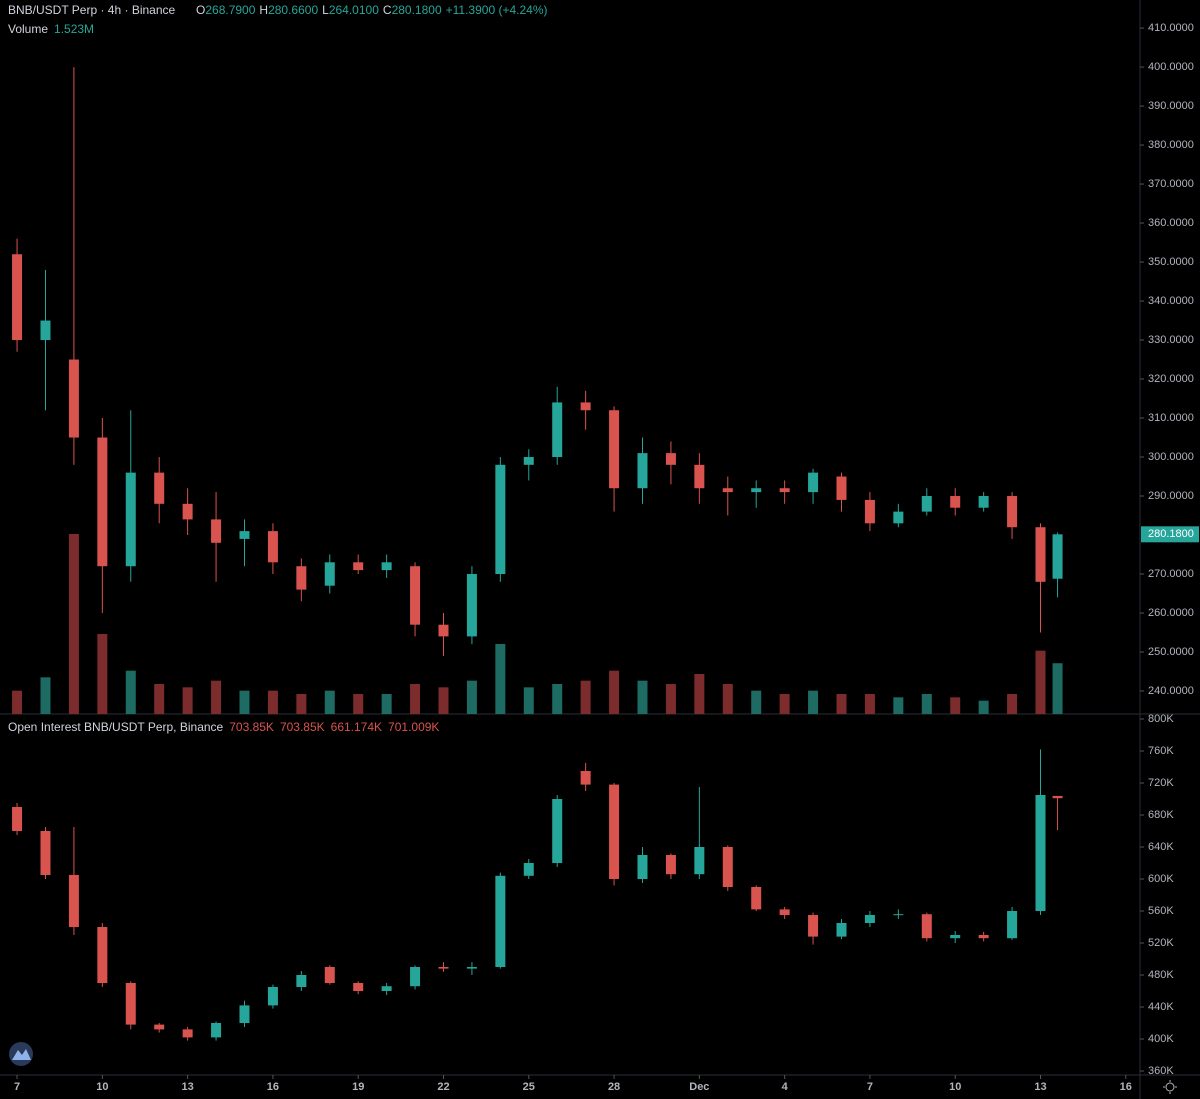  What do you see at coordinates (354, 10) in the screenshot?
I see `ohlc-value: 264.0100` at bounding box center [354, 10].